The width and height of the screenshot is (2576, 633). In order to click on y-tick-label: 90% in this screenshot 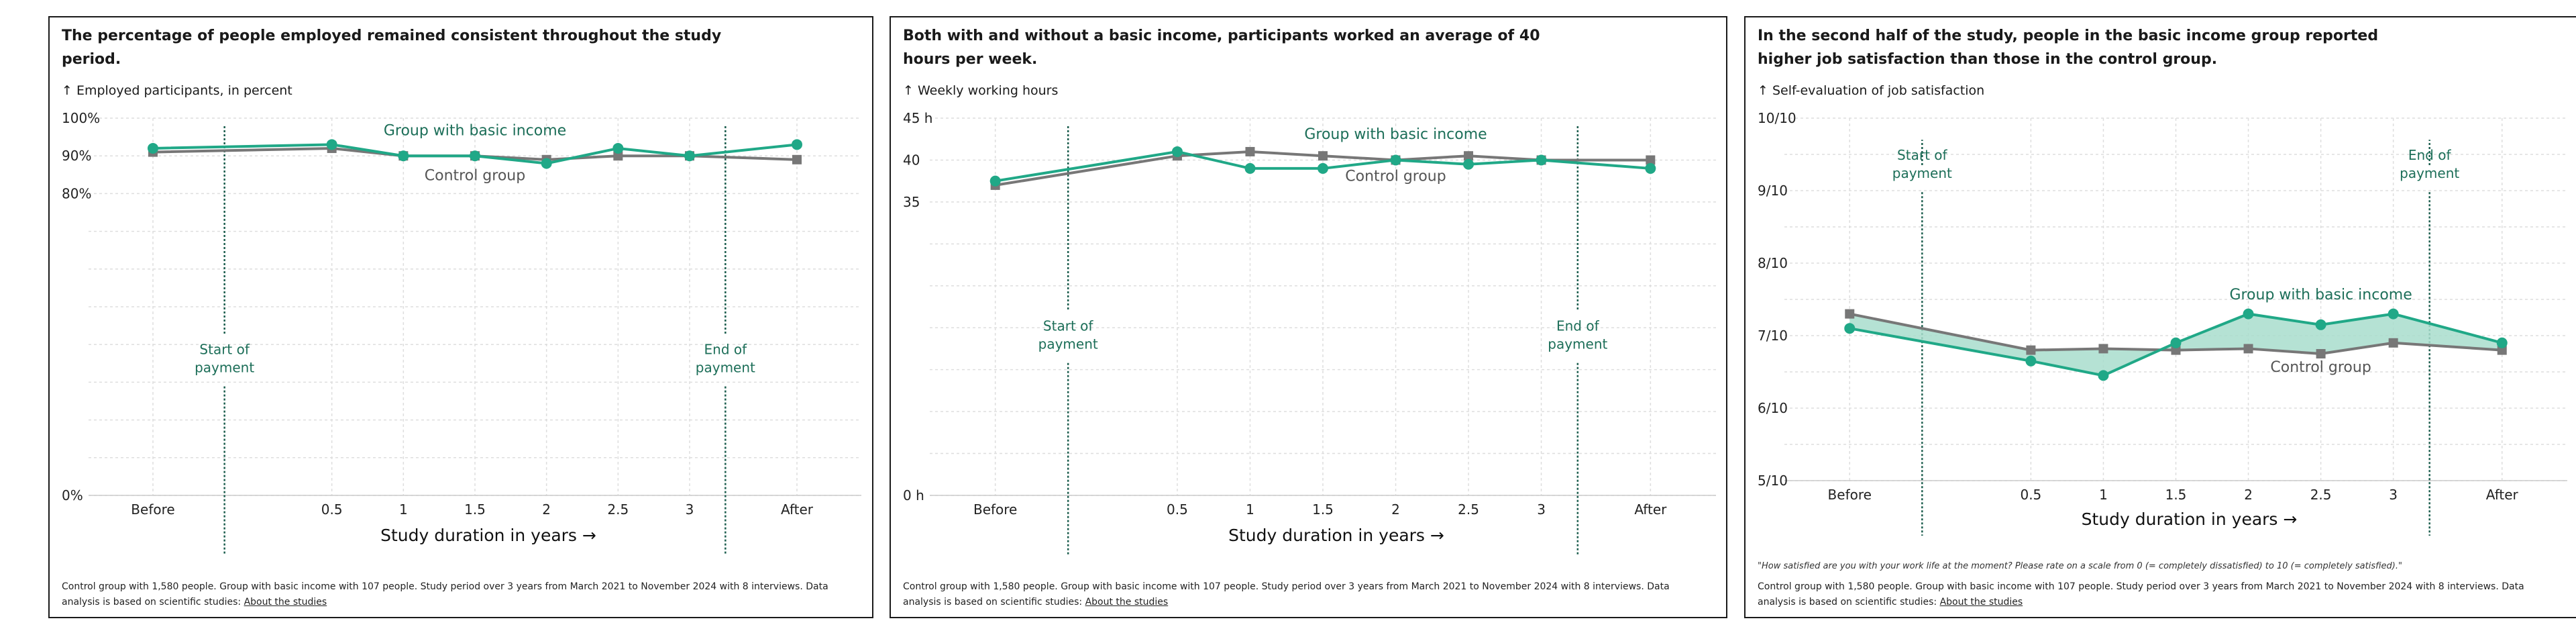, I will do `click(76, 156)`.